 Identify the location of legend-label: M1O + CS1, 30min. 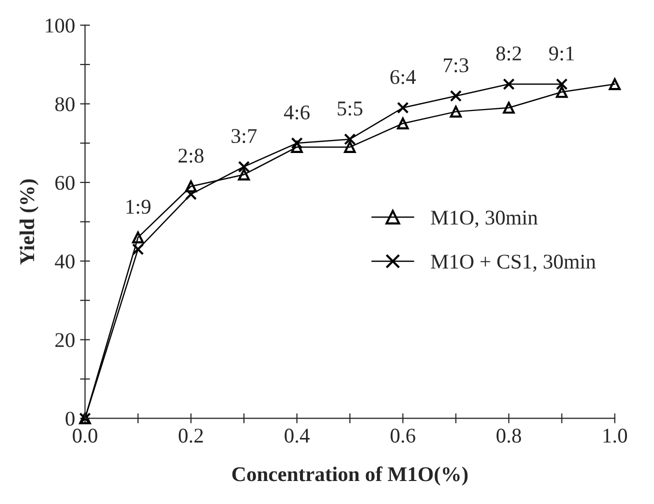
(513, 263).